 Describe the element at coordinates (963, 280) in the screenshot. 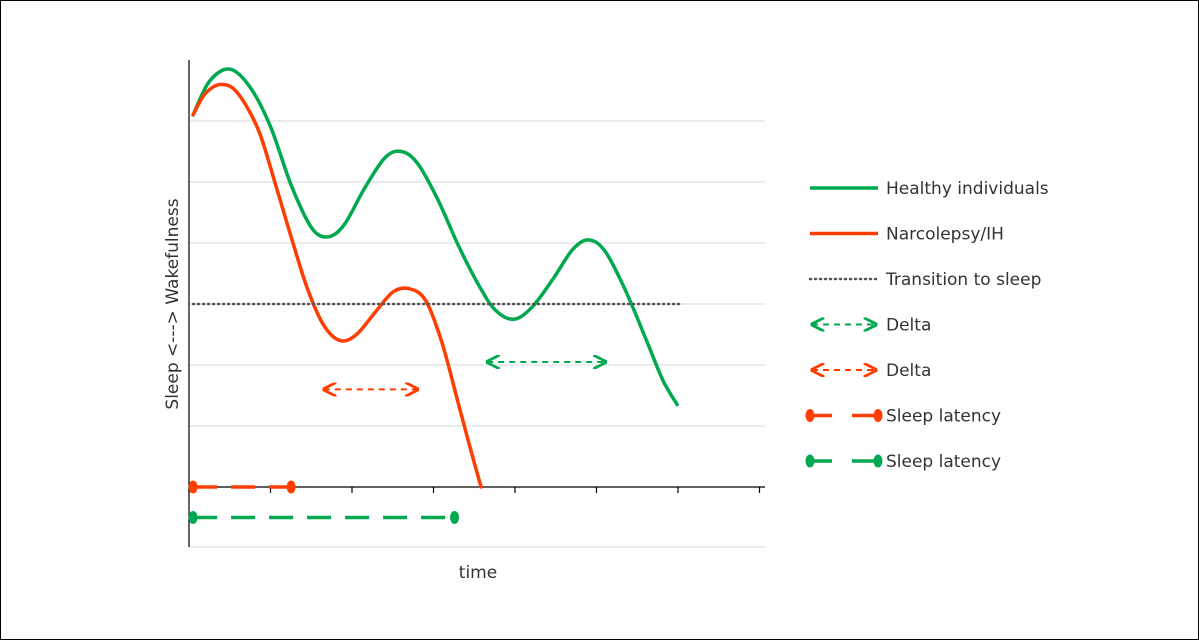

I see `legend-label: Transition to sleep` at that location.